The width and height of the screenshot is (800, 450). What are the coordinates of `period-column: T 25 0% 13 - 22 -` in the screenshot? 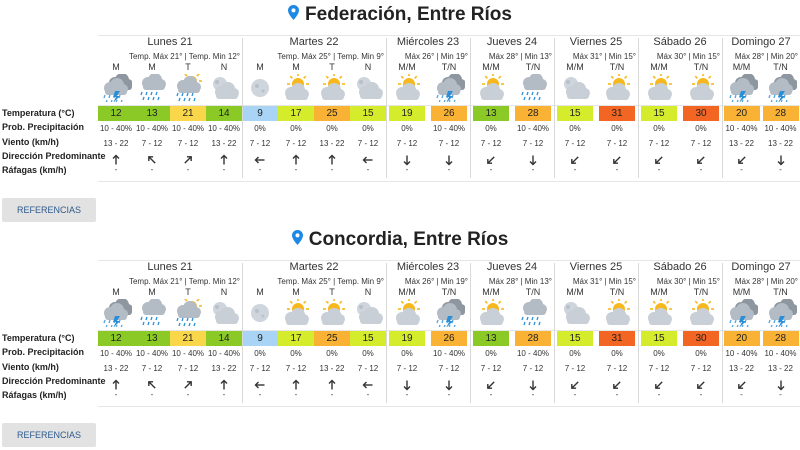 It's located at (332, 336).